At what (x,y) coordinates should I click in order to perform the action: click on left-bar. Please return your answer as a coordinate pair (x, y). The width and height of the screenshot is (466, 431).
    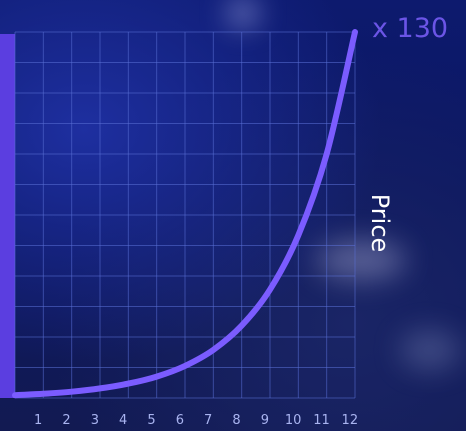
    Looking at the image, I should click on (7, 216).